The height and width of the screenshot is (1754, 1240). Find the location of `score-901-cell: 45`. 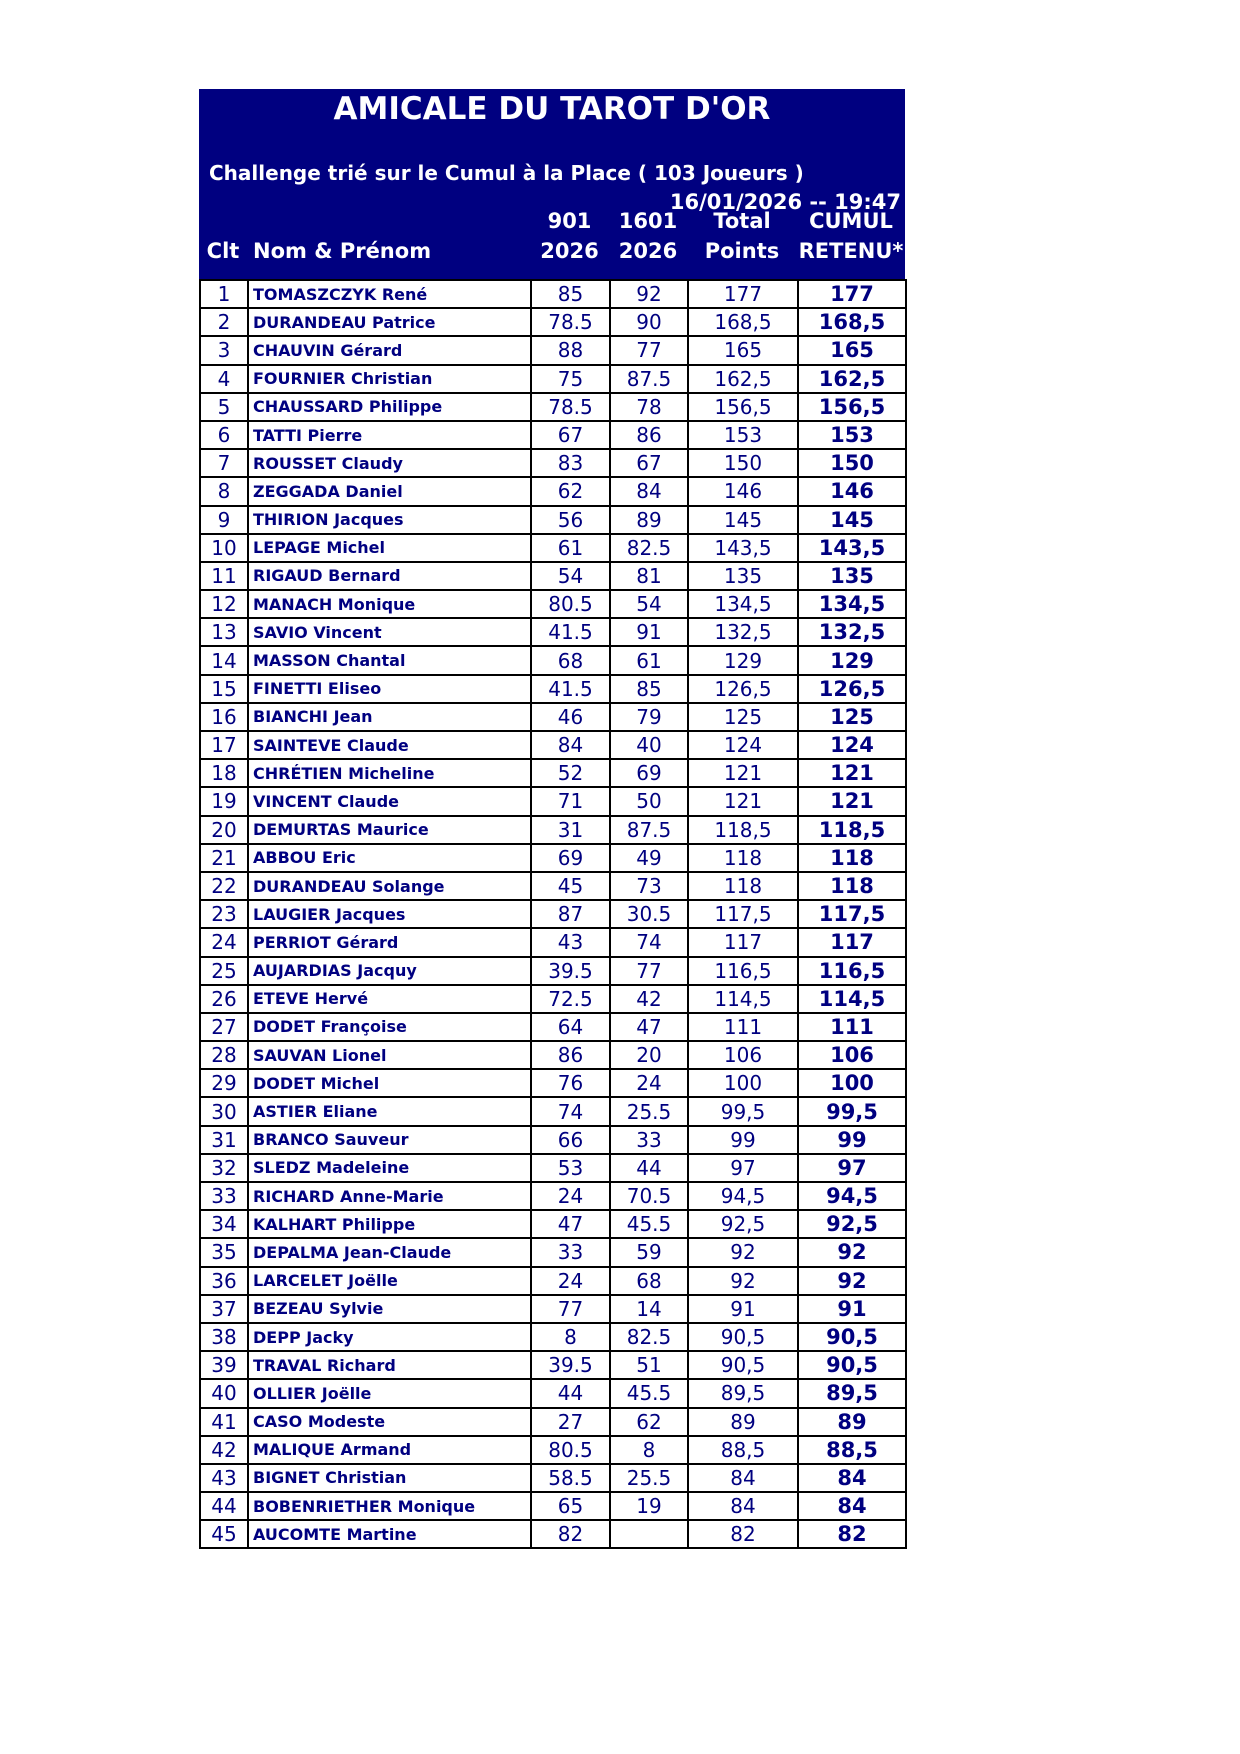

score-901-cell: 45 is located at coordinates (570, 886).